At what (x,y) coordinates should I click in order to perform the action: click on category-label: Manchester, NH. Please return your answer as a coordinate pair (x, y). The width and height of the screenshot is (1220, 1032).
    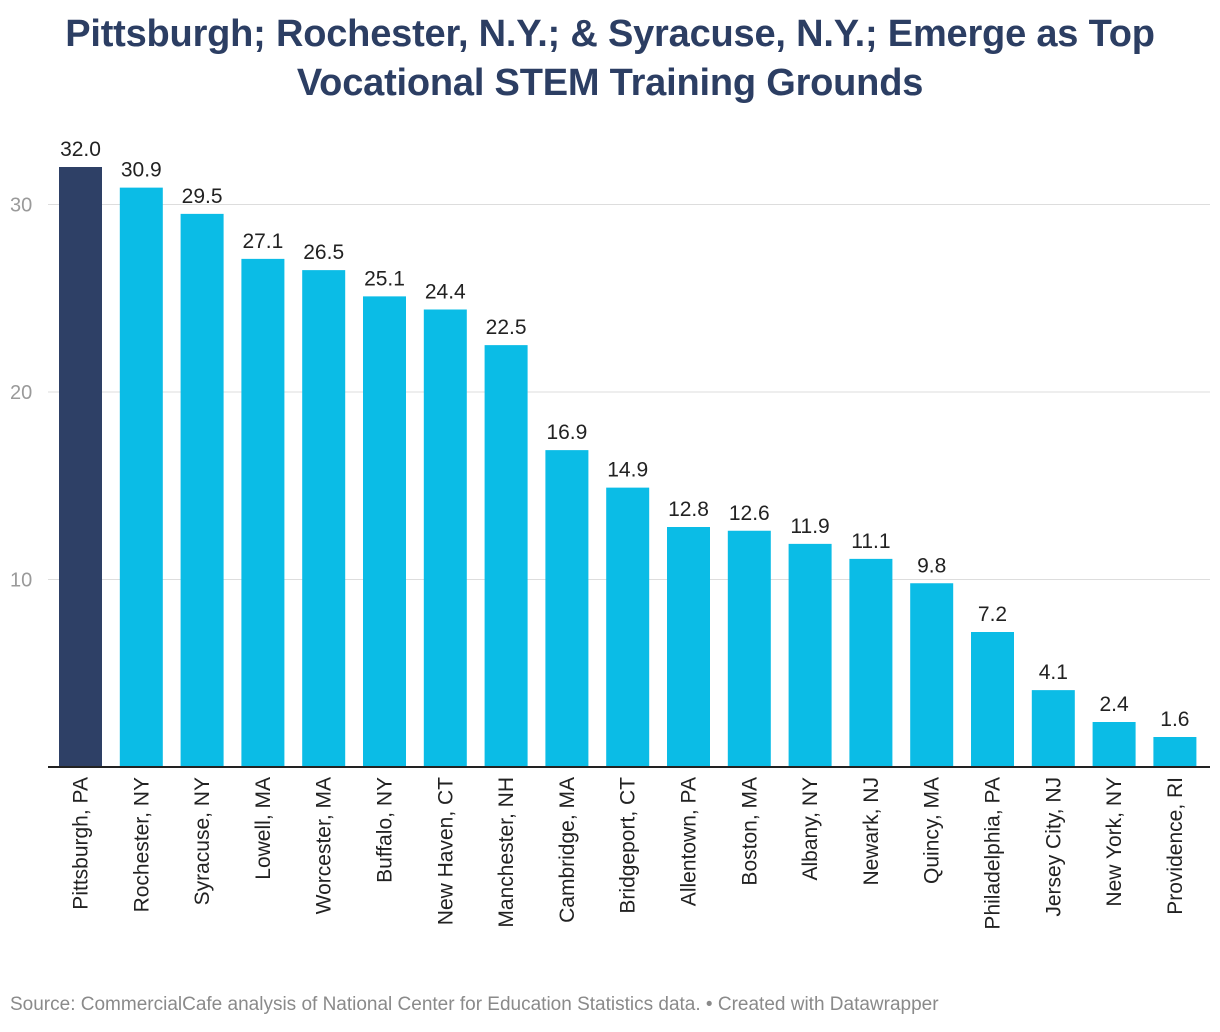
    Looking at the image, I should click on (506, 852).